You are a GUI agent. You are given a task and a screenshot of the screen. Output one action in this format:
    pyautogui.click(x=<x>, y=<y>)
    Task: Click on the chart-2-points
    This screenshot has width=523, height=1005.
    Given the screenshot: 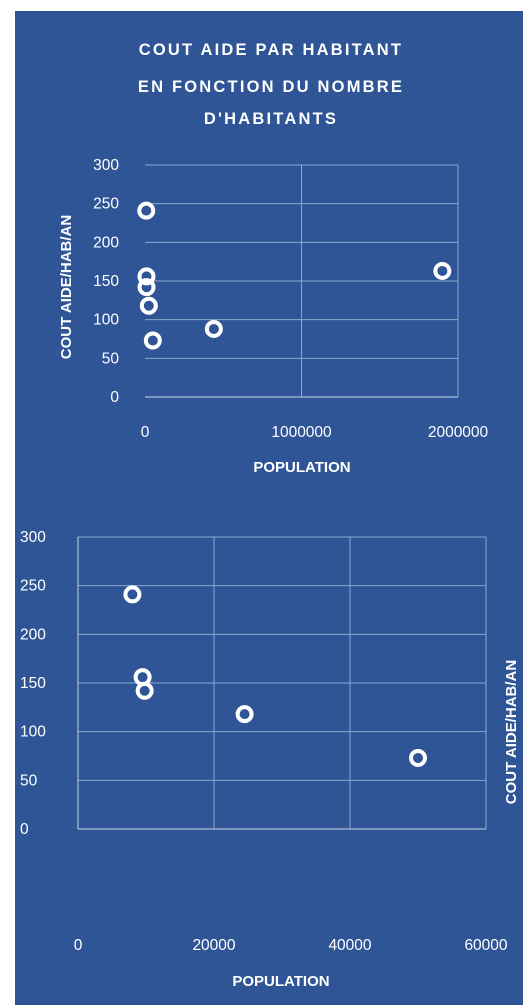 What is the action you would take?
    pyautogui.click(x=275, y=676)
    